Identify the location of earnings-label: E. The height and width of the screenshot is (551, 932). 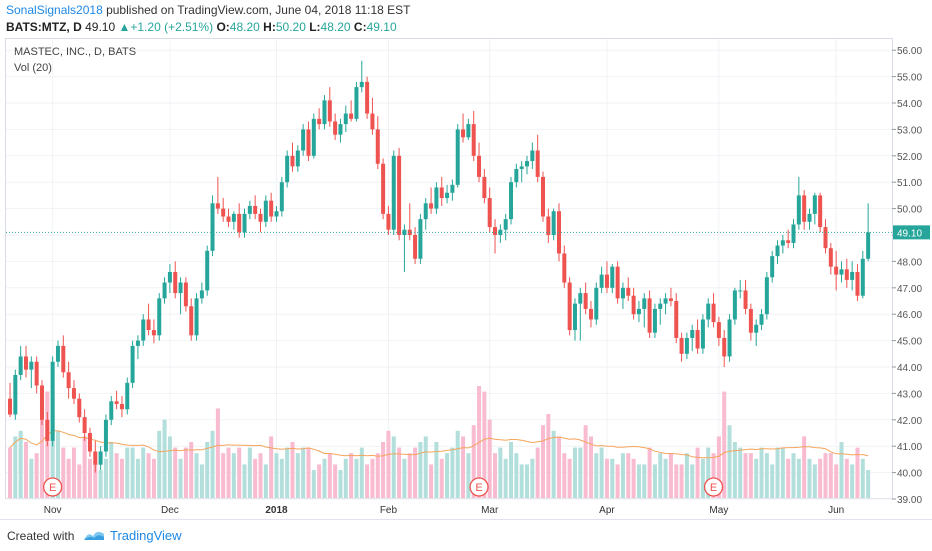
(52, 488).